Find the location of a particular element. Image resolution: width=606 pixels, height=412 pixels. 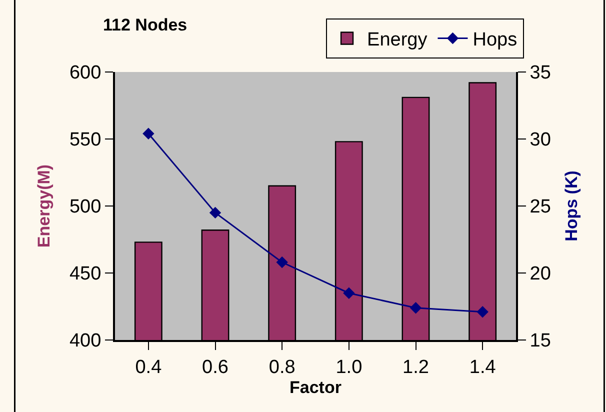

y2-tick-label: 30 is located at coordinates (540, 140).